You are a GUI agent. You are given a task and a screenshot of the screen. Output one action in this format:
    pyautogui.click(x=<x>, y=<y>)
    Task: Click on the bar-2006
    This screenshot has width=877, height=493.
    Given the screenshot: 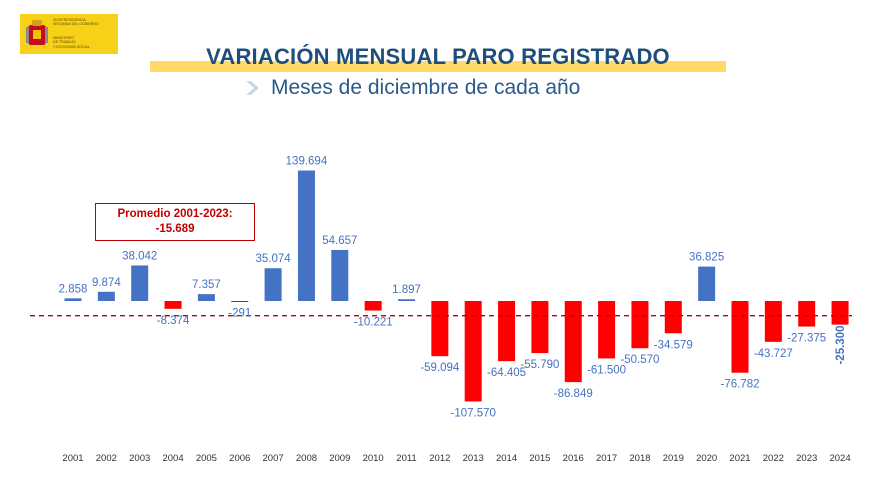 What is the action you would take?
    pyautogui.click(x=240, y=301)
    